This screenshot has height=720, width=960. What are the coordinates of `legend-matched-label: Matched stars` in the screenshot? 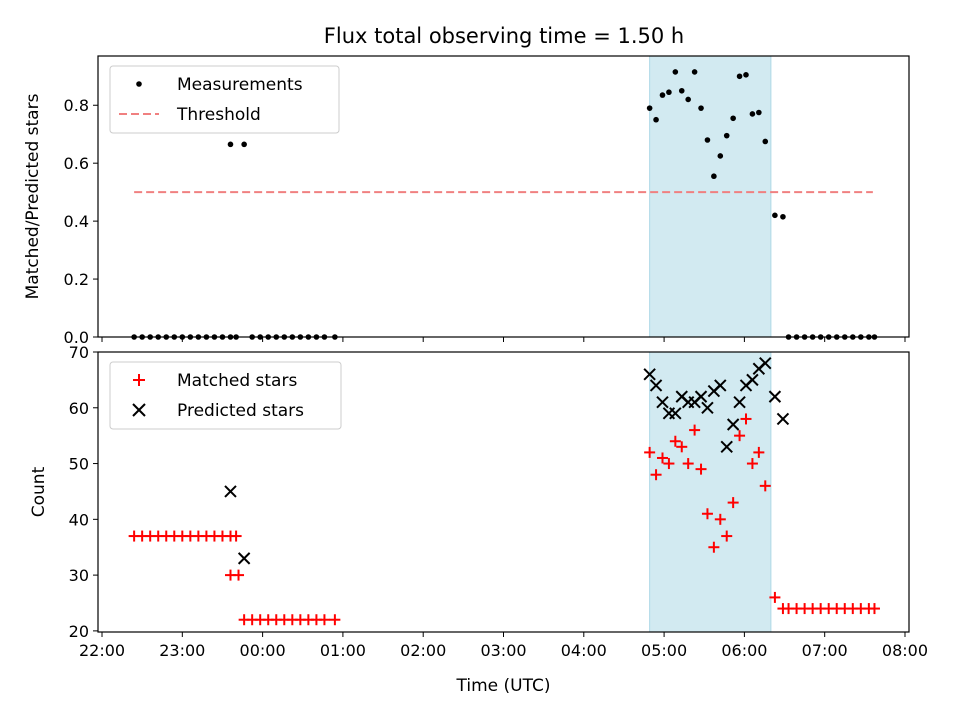 It's located at (237, 381).